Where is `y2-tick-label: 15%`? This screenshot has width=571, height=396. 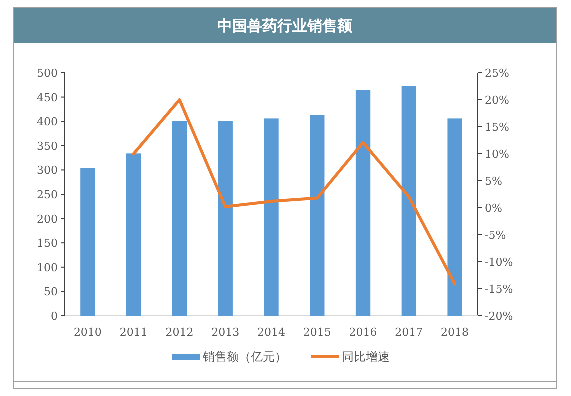
y2-tick-label: 15% is located at coordinates (497, 127).